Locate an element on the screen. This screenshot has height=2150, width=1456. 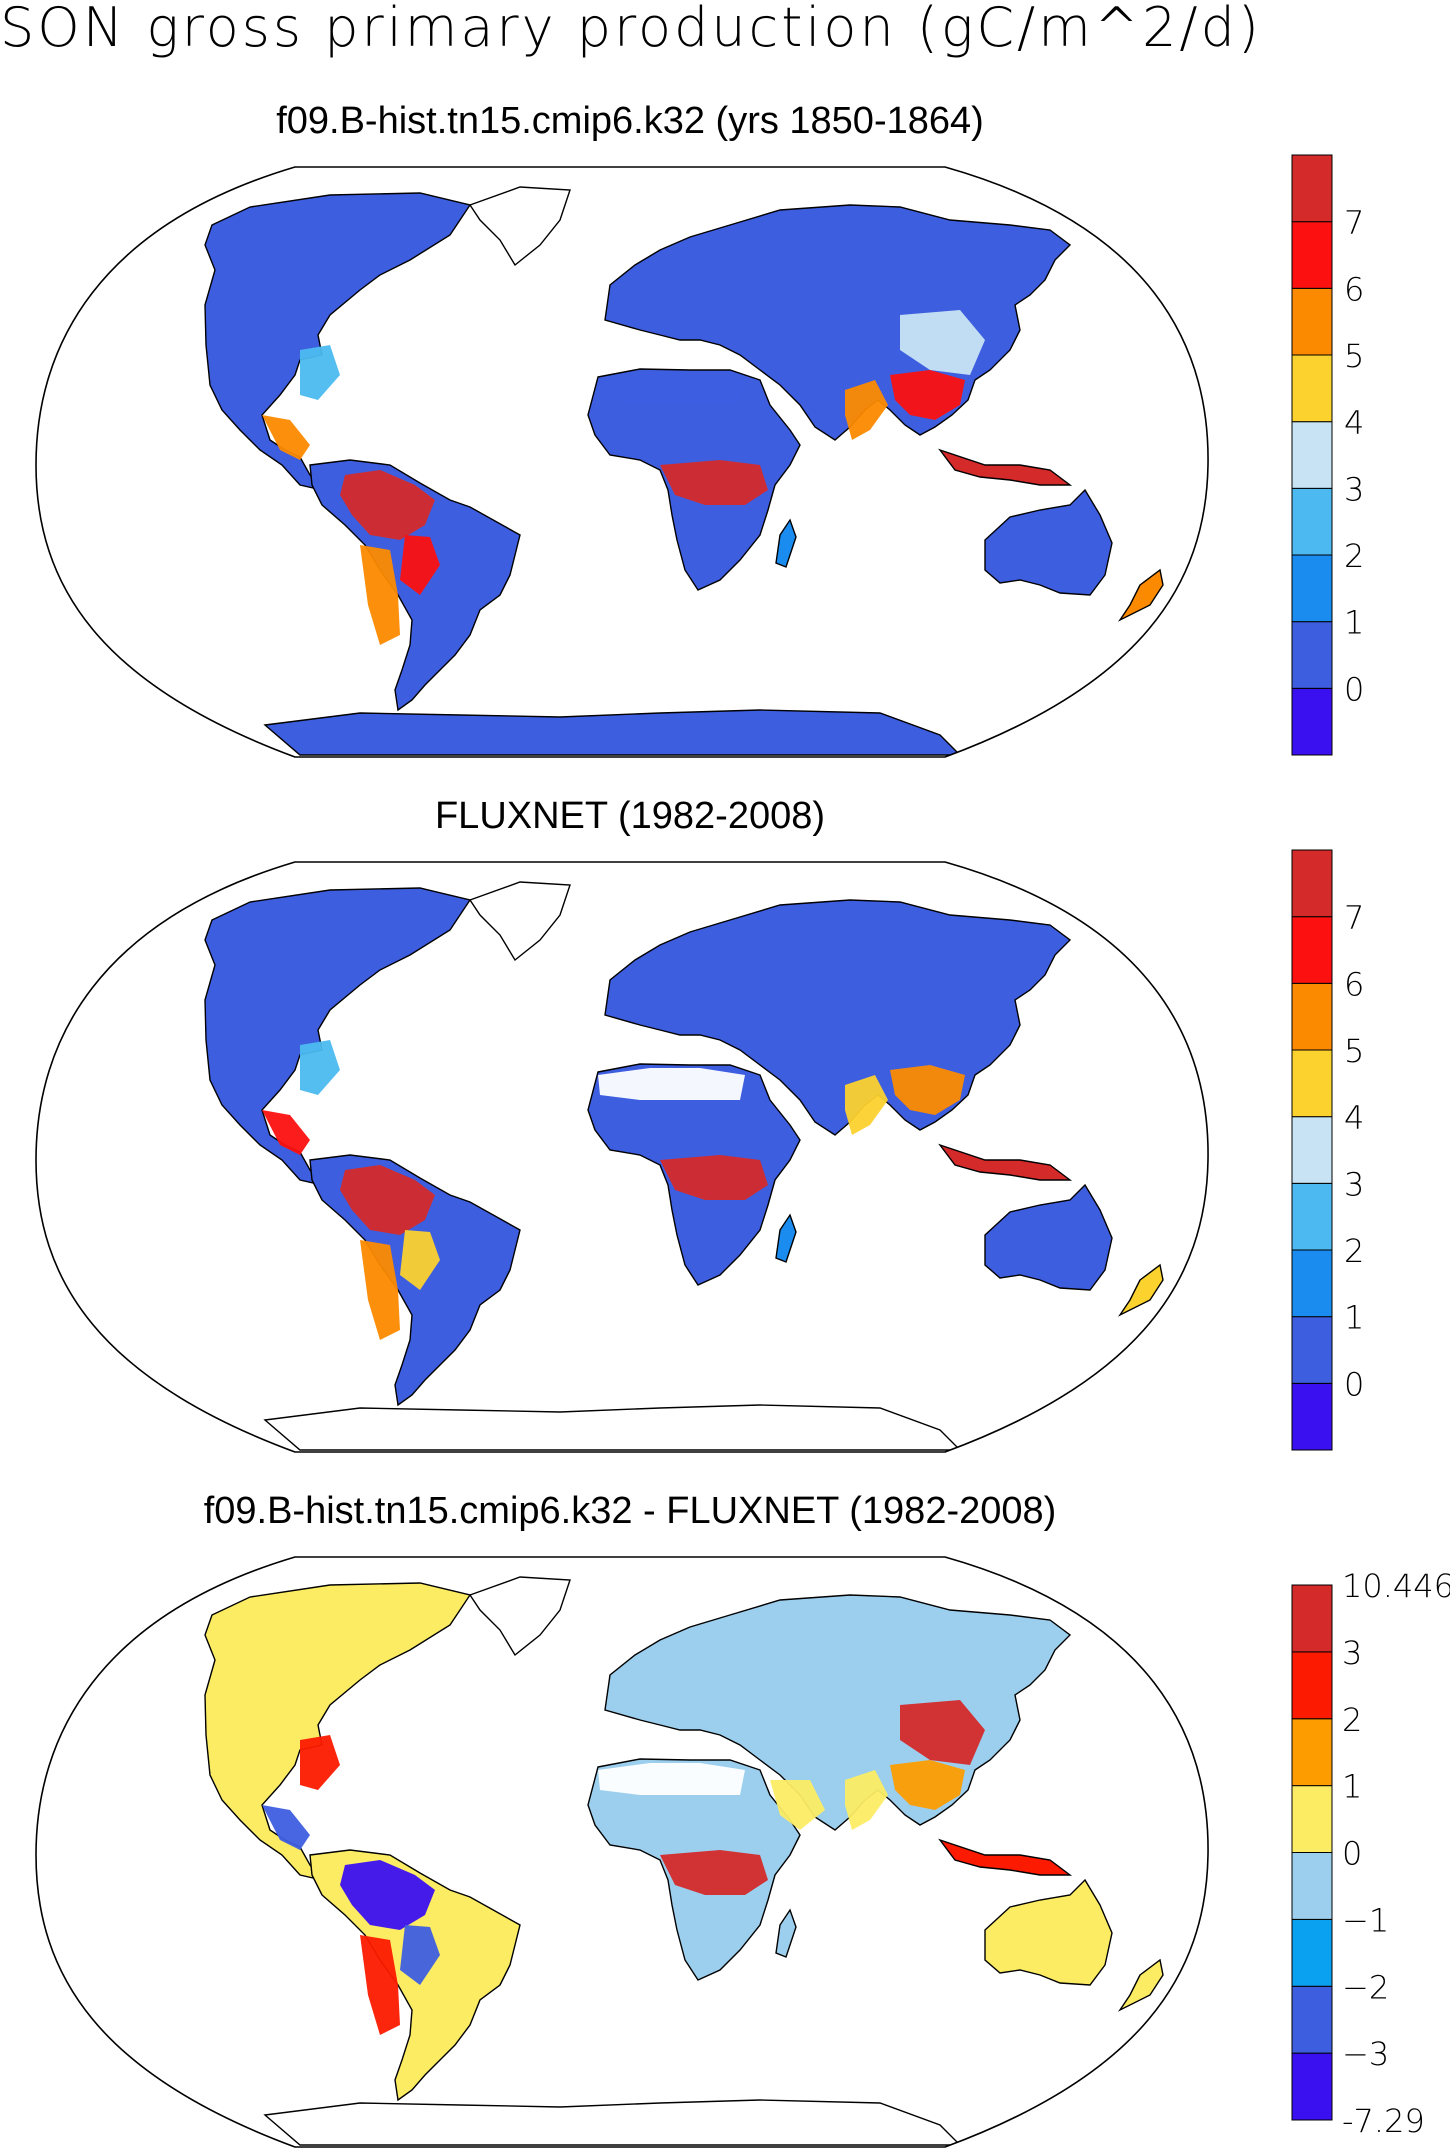
fluxnet-colorbar: 0 1 2 3 4 5 6 7 is located at coordinates (1327, 1150).